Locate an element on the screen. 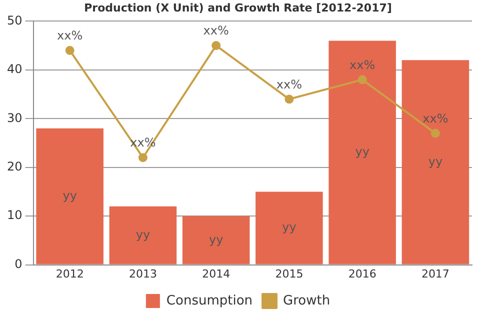 Image resolution: width=480 pixels, height=320 pixels. y-tick-label: 40 is located at coordinates (14, 69).